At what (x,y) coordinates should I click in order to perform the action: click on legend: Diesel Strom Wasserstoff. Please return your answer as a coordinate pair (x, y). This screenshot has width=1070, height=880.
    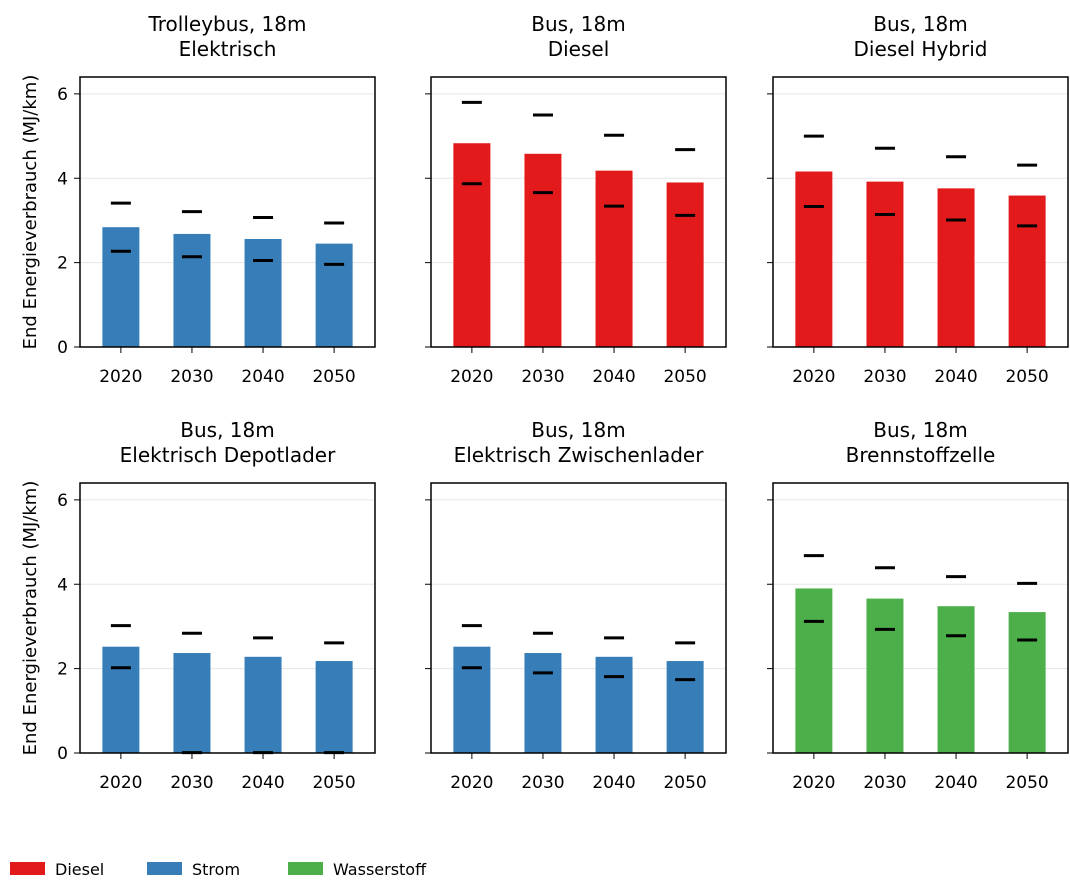
    Looking at the image, I should click on (218, 869).